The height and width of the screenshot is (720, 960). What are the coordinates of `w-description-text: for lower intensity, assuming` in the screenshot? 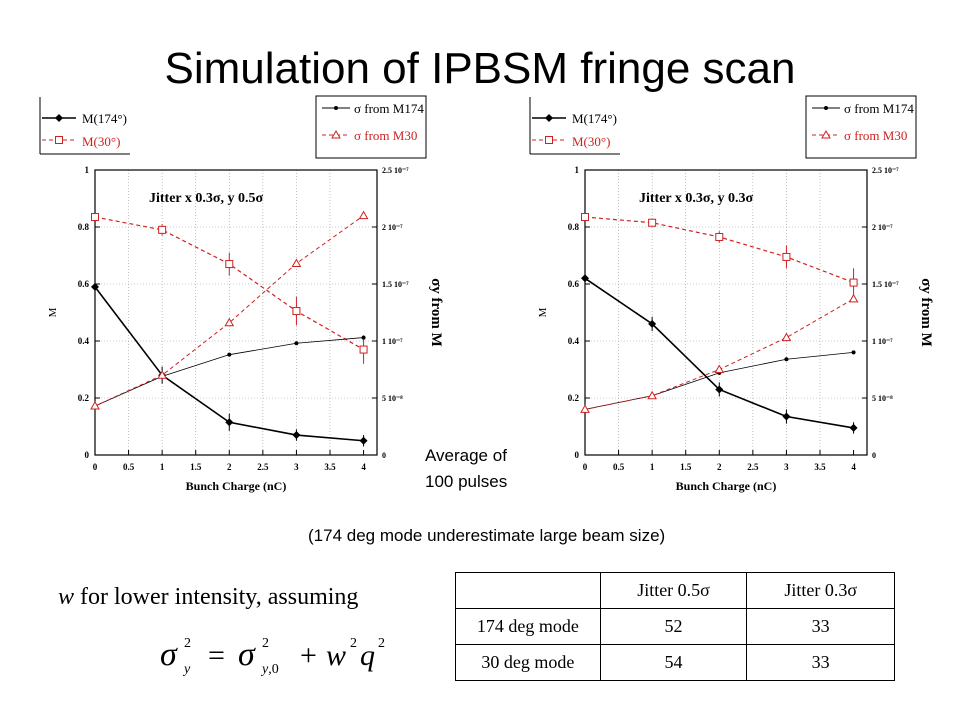 It's located at (216, 597).